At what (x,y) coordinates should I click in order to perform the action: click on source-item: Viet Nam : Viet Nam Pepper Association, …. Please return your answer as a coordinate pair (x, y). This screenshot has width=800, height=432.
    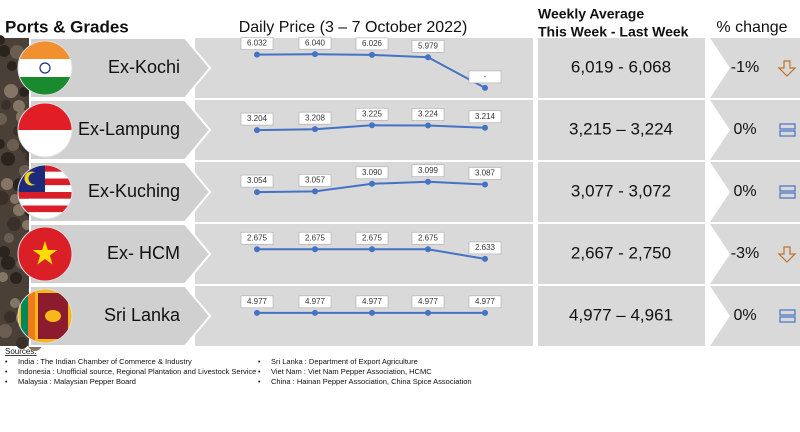
    Looking at the image, I should click on (351, 371).